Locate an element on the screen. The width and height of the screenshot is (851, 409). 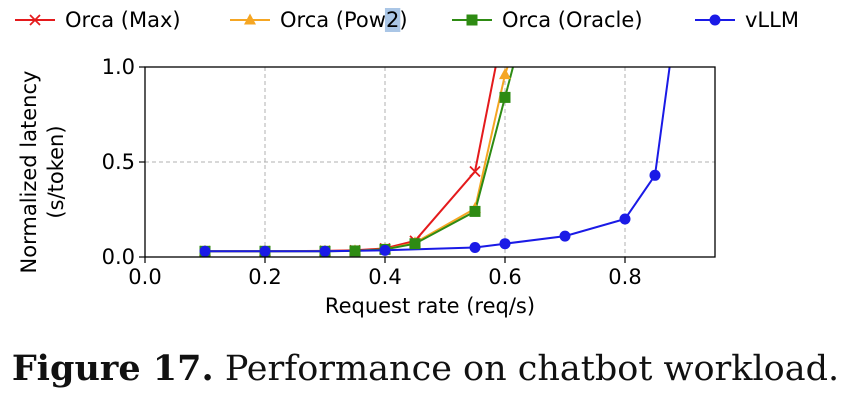
legend-label-text: vLLM is located at coordinates (772, 20).